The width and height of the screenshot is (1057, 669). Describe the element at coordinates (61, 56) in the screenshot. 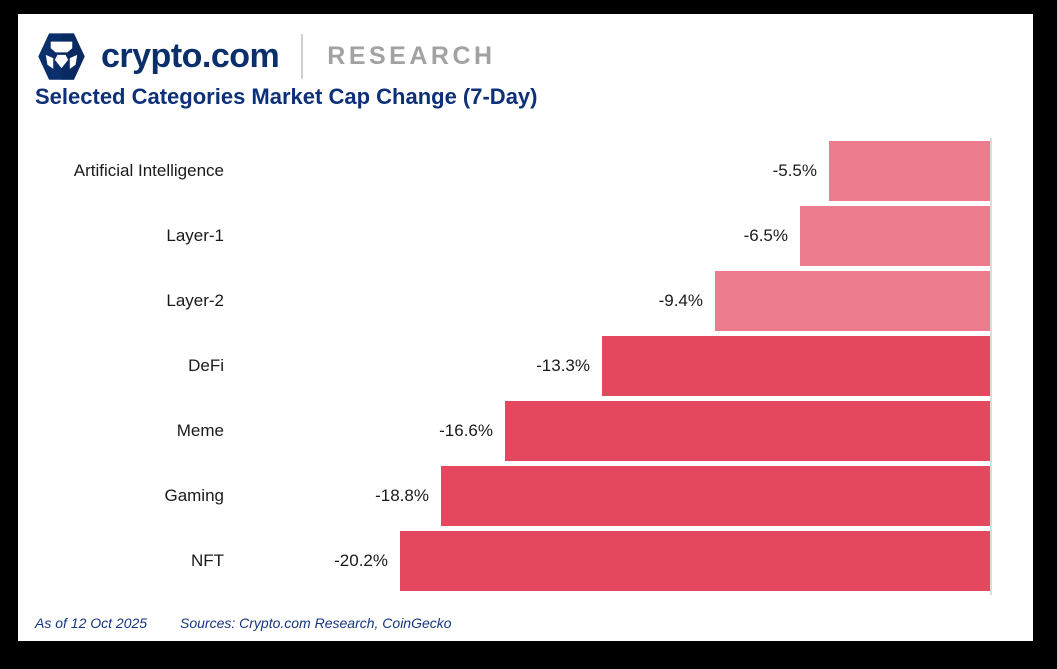

I see `crypto-com-logo-icon` at that location.